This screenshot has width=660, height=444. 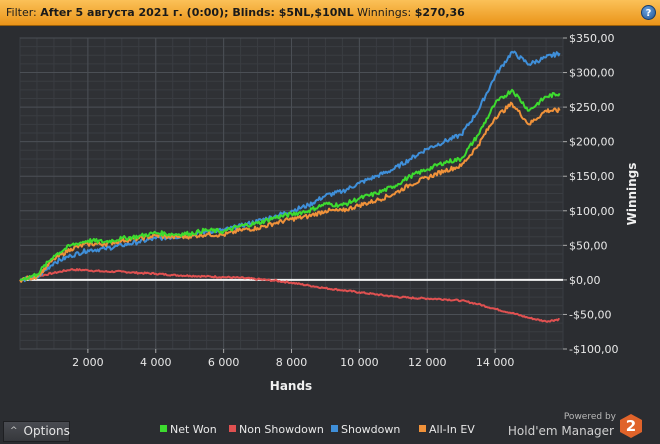 What do you see at coordinates (588, 245) in the screenshot?
I see `y-tick-label: $50,00` at bounding box center [588, 245].